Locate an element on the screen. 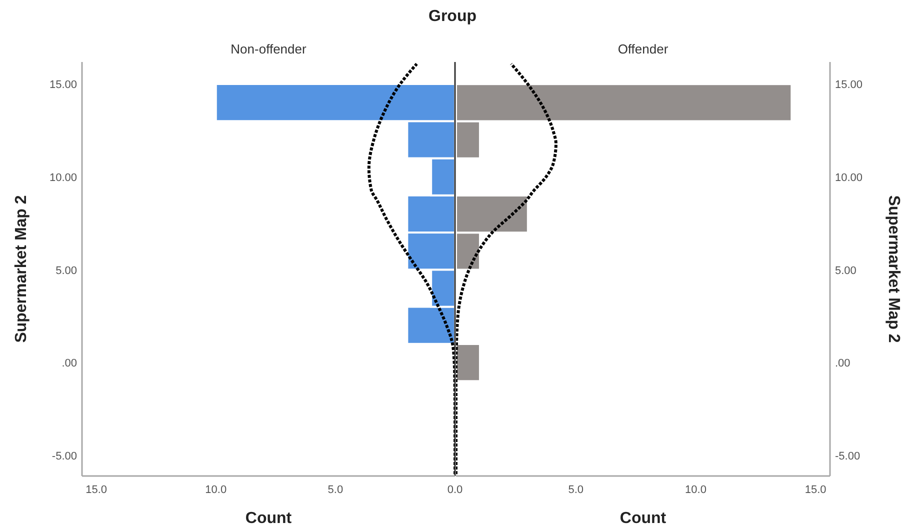  x-tick-label: 0.0 is located at coordinates (455, 490).